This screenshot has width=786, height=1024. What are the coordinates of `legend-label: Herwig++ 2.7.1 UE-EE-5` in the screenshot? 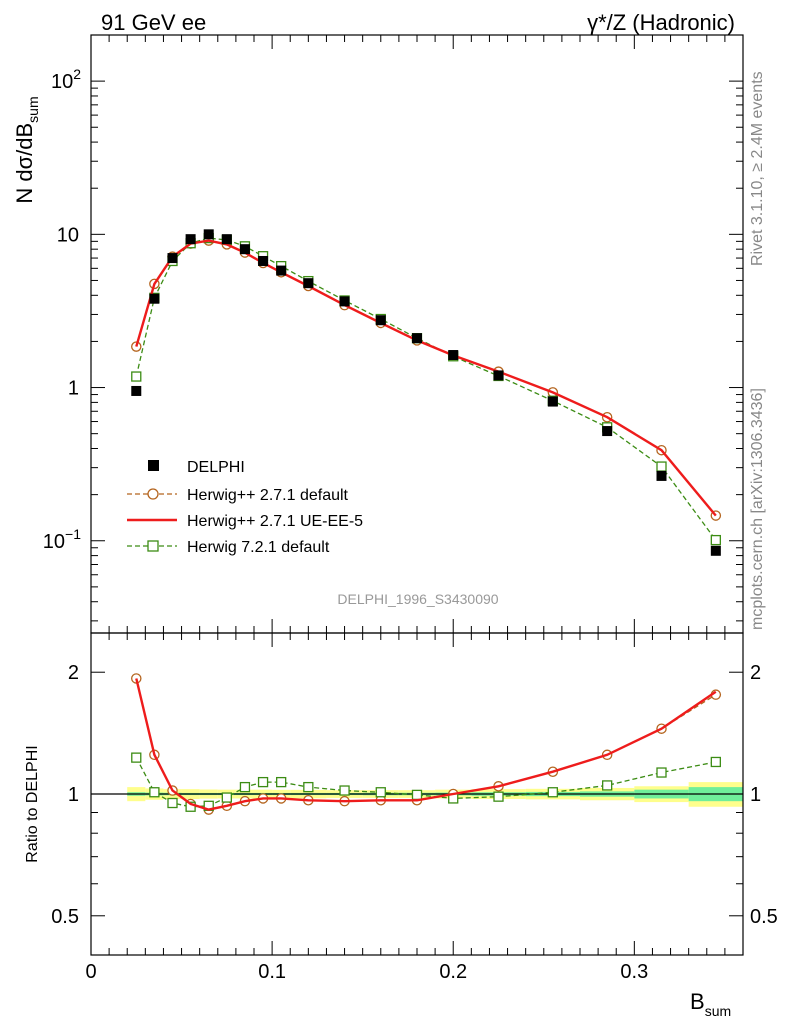 It's located at (275, 521).